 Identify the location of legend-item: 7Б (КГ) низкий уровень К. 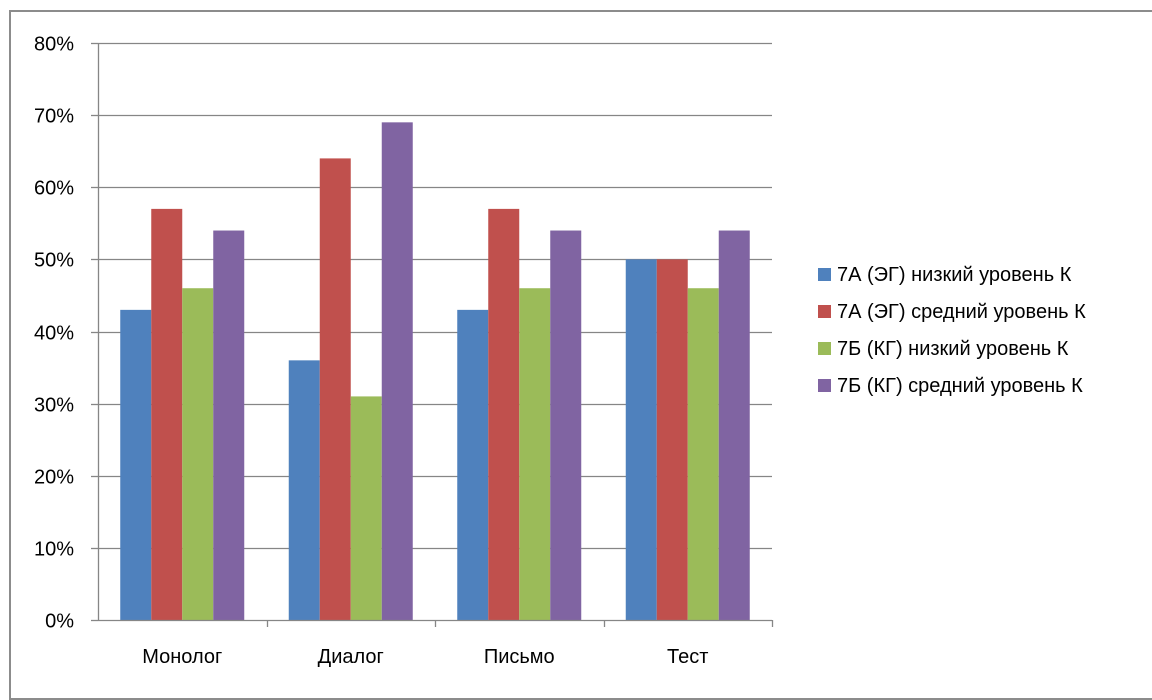
(943, 349).